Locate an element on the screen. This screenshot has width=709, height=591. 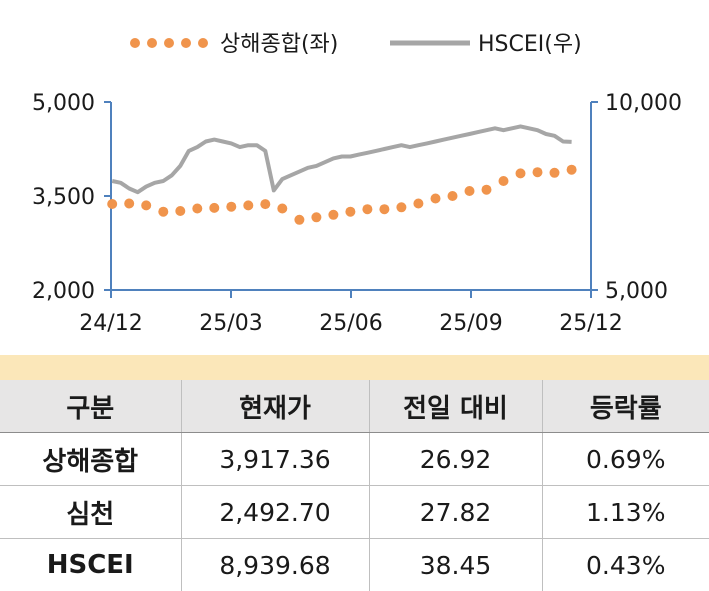
right-tick-label: 5,000 is located at coordinates (636, 291).